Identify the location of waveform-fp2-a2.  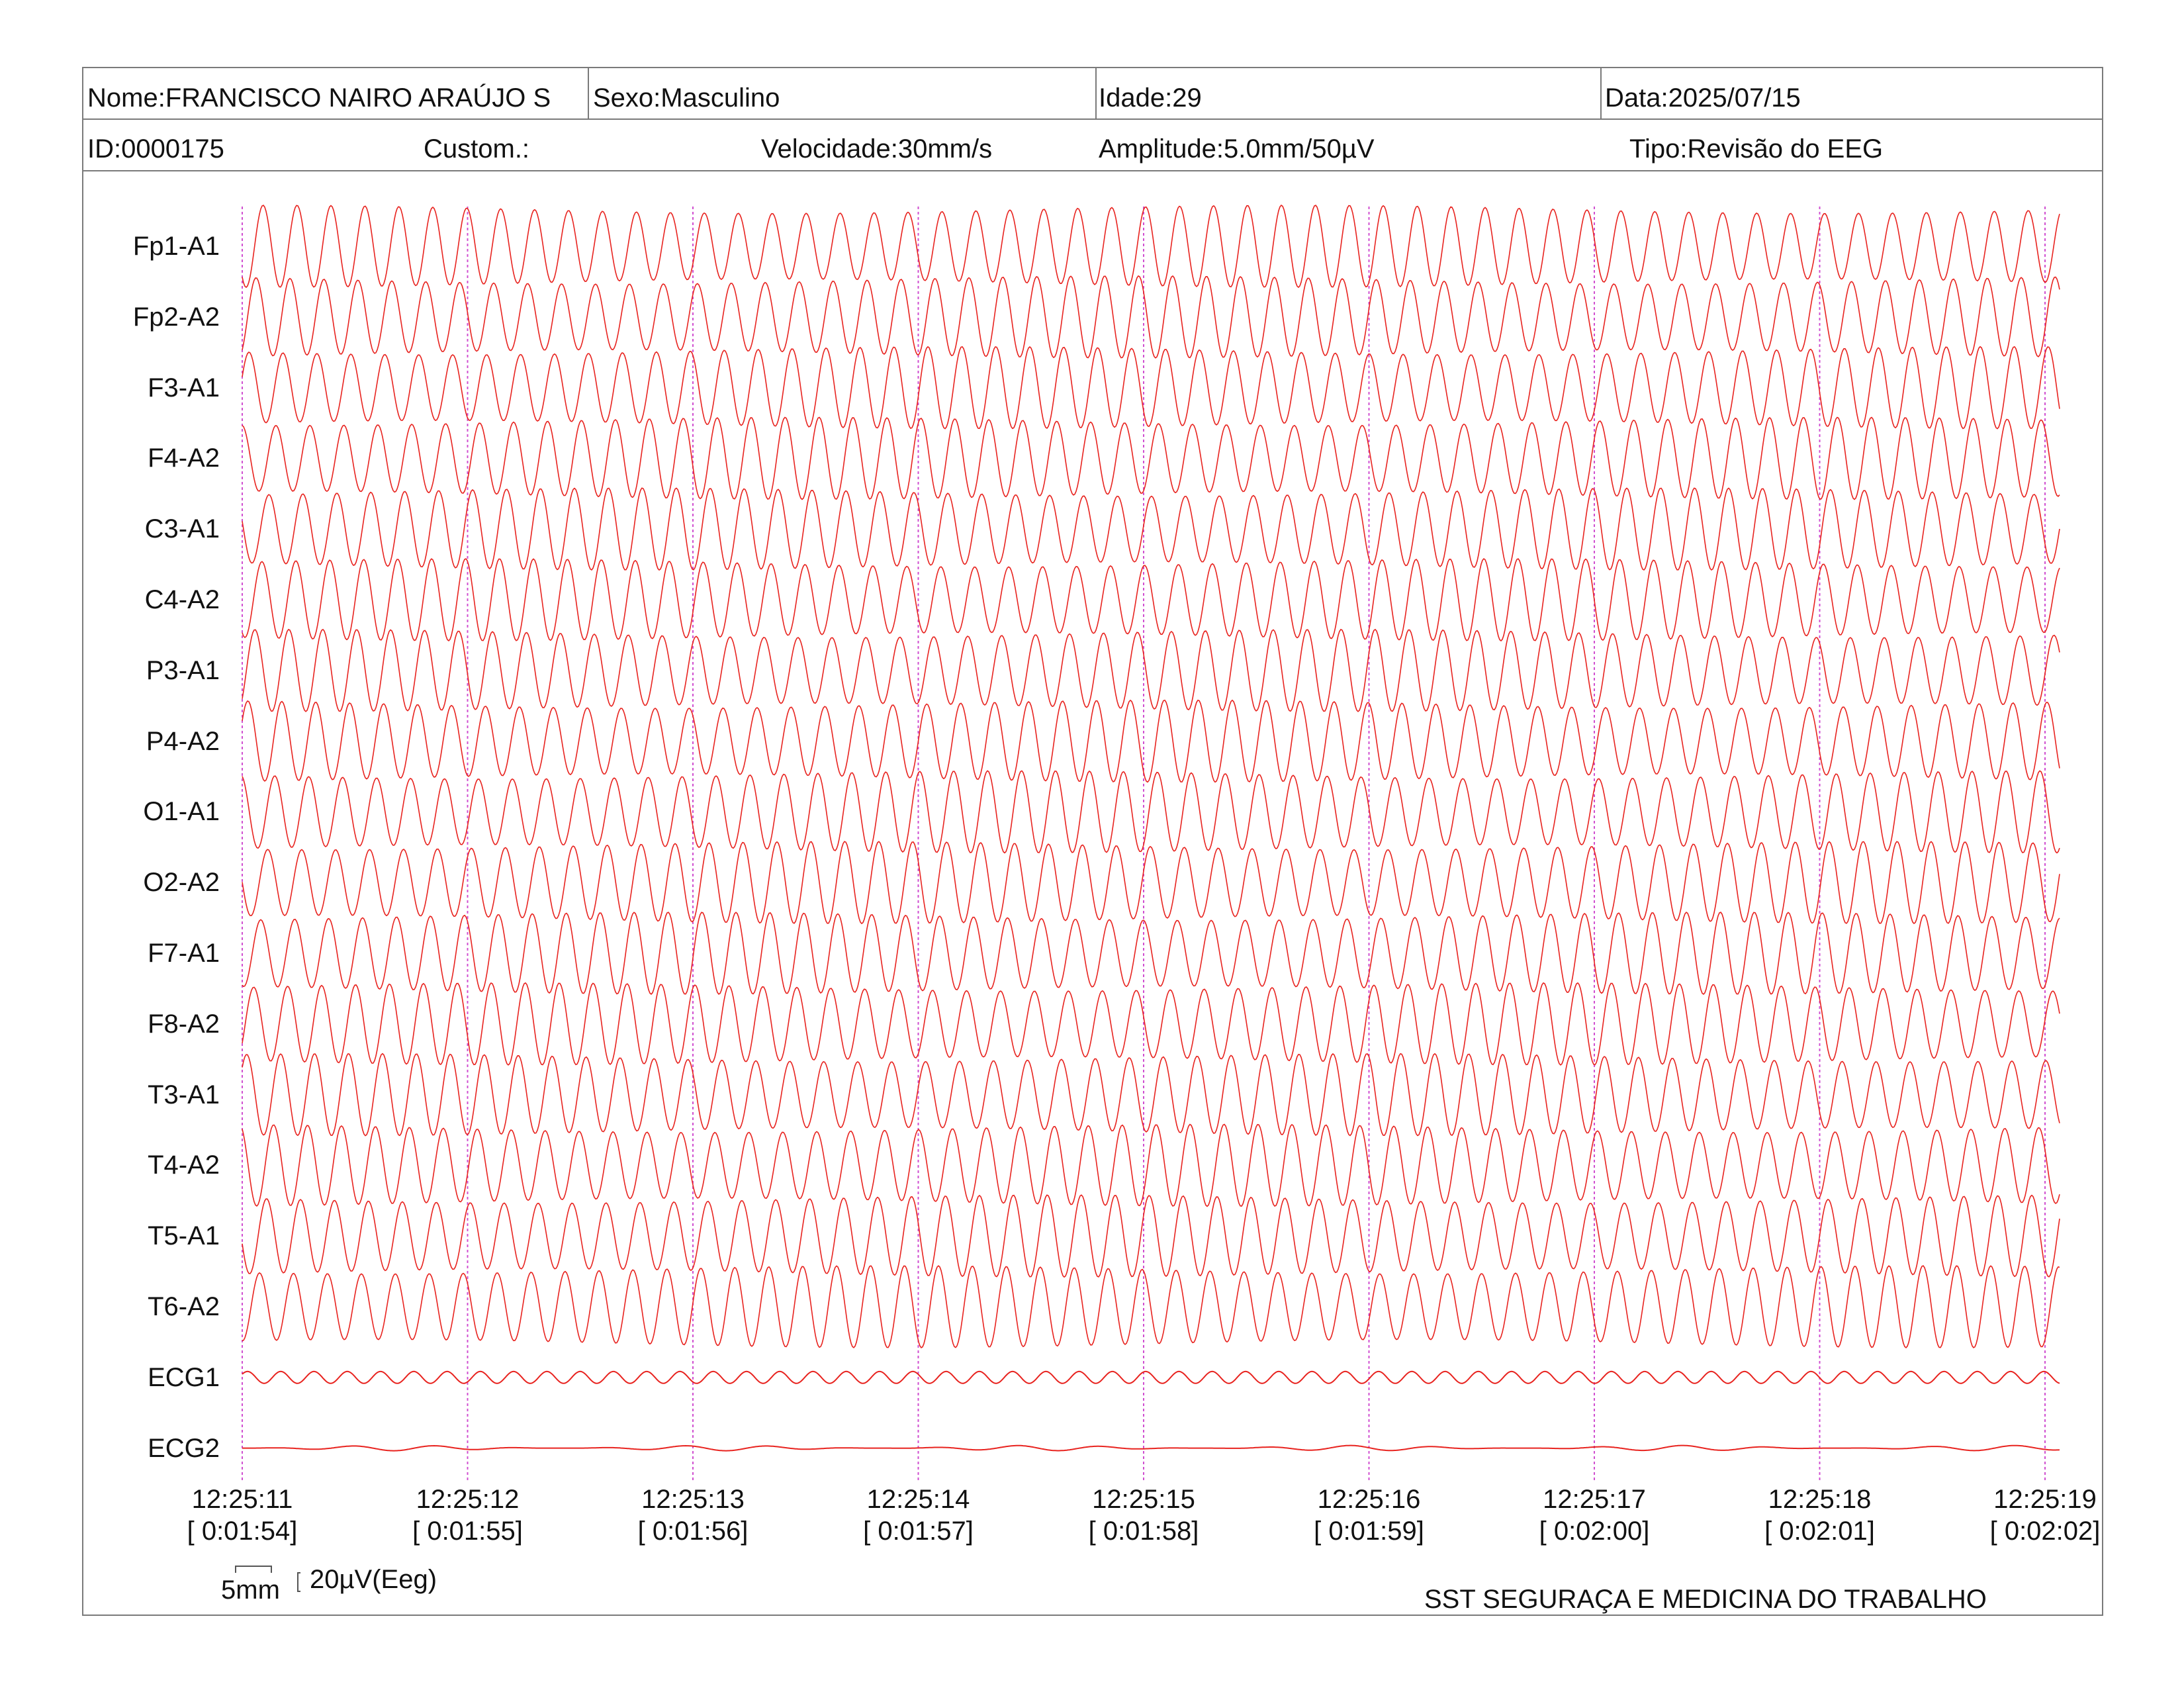
(1151, 317).